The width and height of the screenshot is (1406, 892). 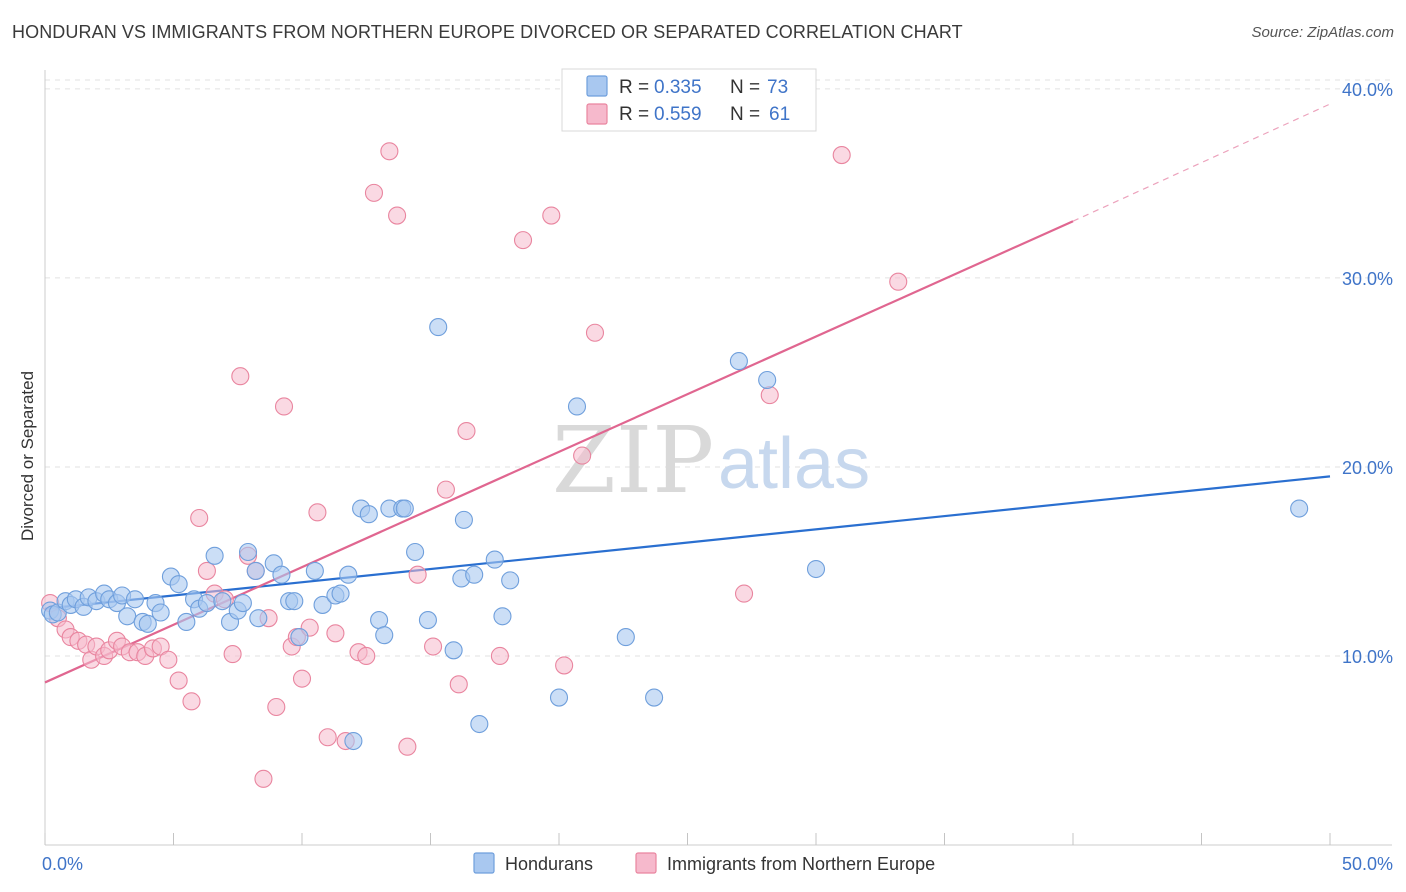 What do you see at coordinates (1201, 162) in the screenshot?
I see `trend-line-northern-europe-extension` at bounding box center [1201, 162].